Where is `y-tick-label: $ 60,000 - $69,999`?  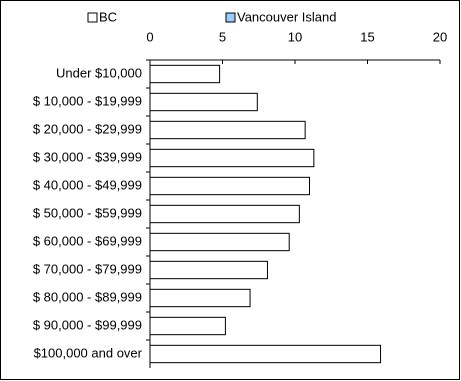 y-tick-label: $ 60,000 - $69,999 is located at coordinates (87, 240).